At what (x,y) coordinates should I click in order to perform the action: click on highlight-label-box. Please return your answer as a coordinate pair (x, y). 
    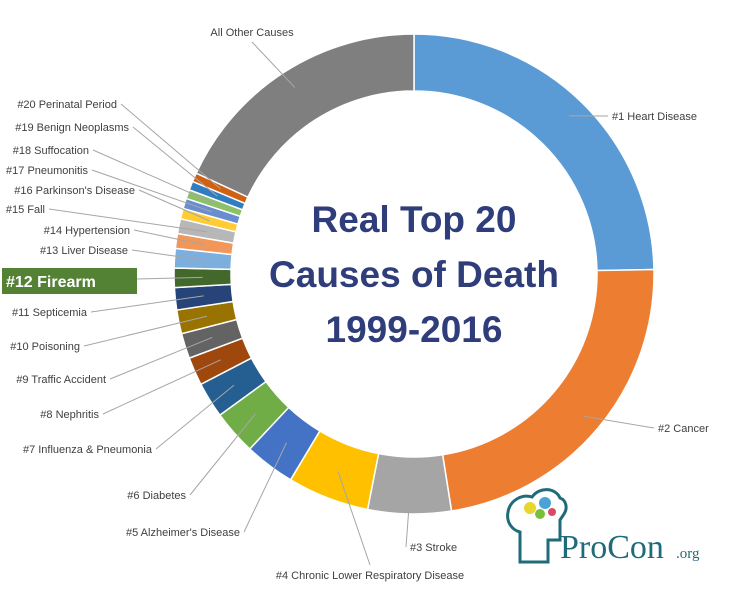
    Looking at the image, I should click on (69, 281).